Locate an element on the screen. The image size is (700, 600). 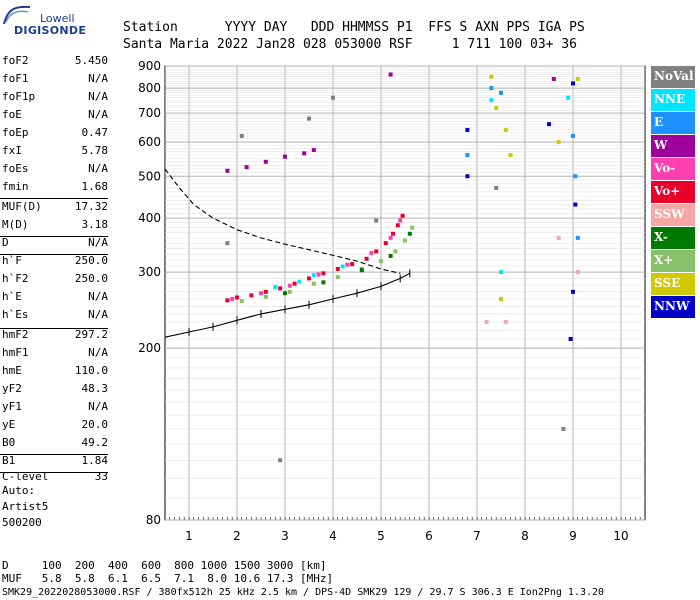
param-value: 17.32 is located at coordinates (91, 206).